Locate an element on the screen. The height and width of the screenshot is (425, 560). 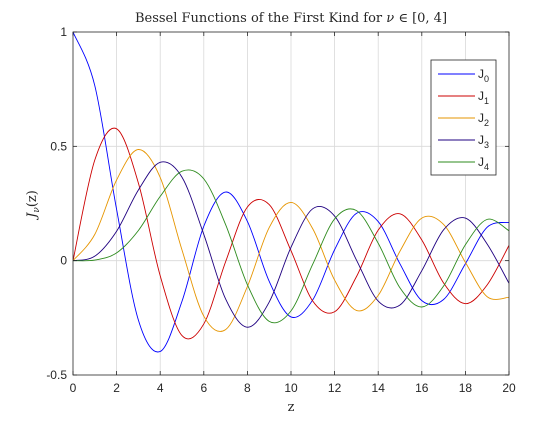
legend-box is located at coordinates (463, 117).